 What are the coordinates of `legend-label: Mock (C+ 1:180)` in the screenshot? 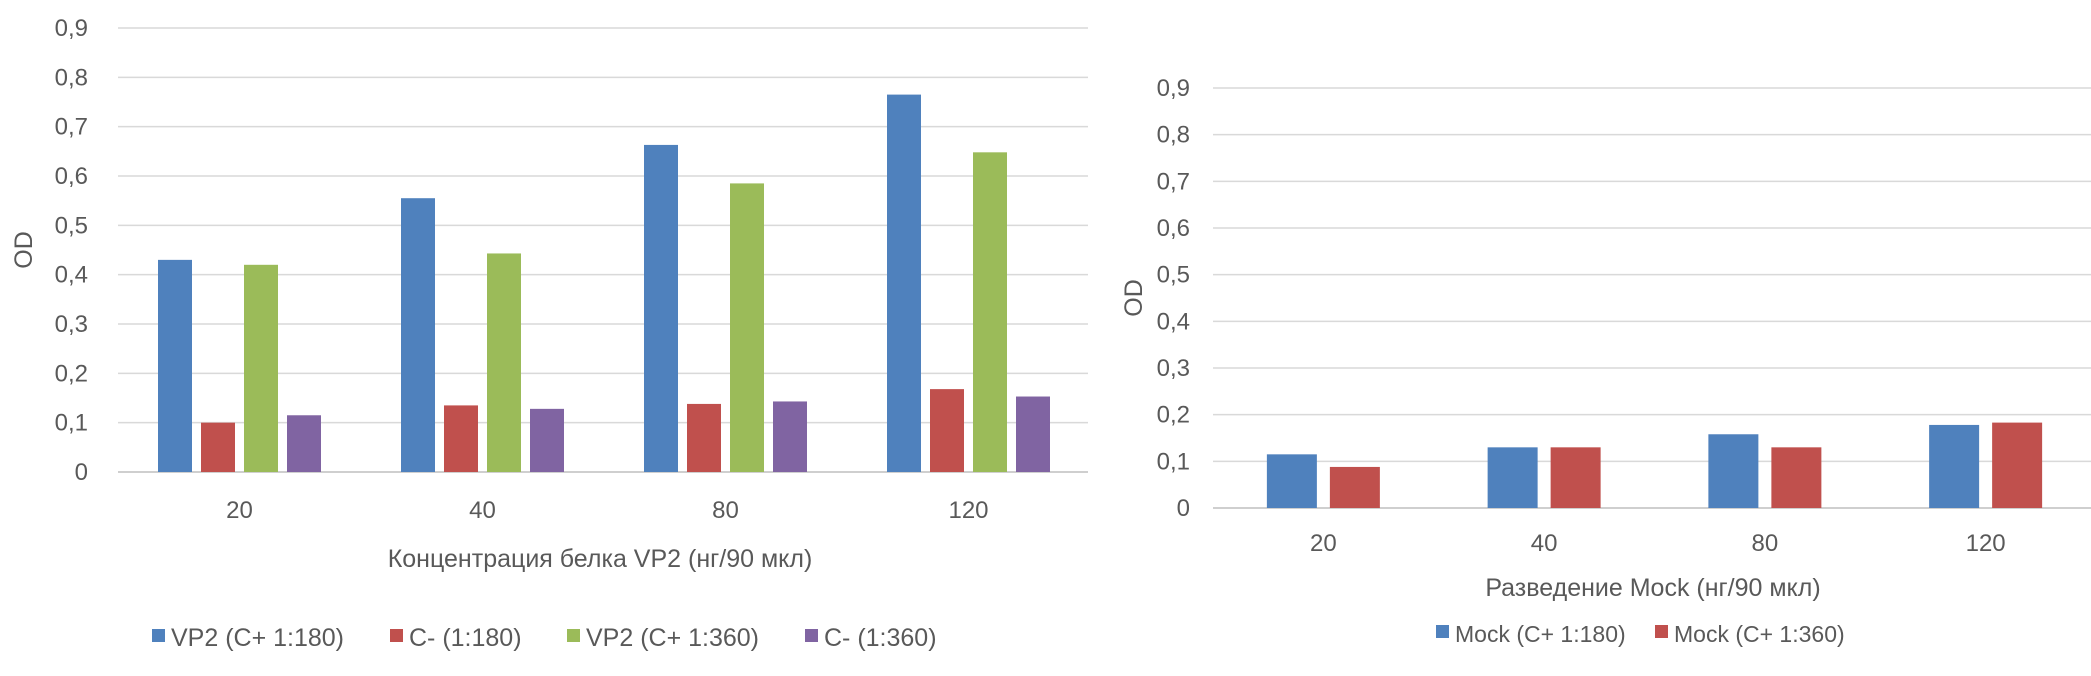 It's located at (1540, 634).